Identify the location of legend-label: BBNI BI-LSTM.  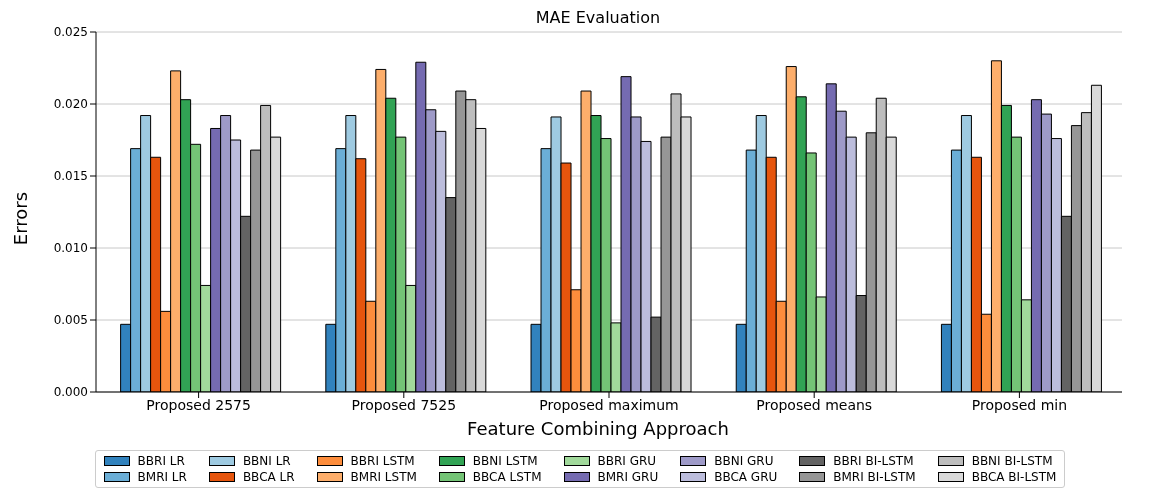
(1012, 461).